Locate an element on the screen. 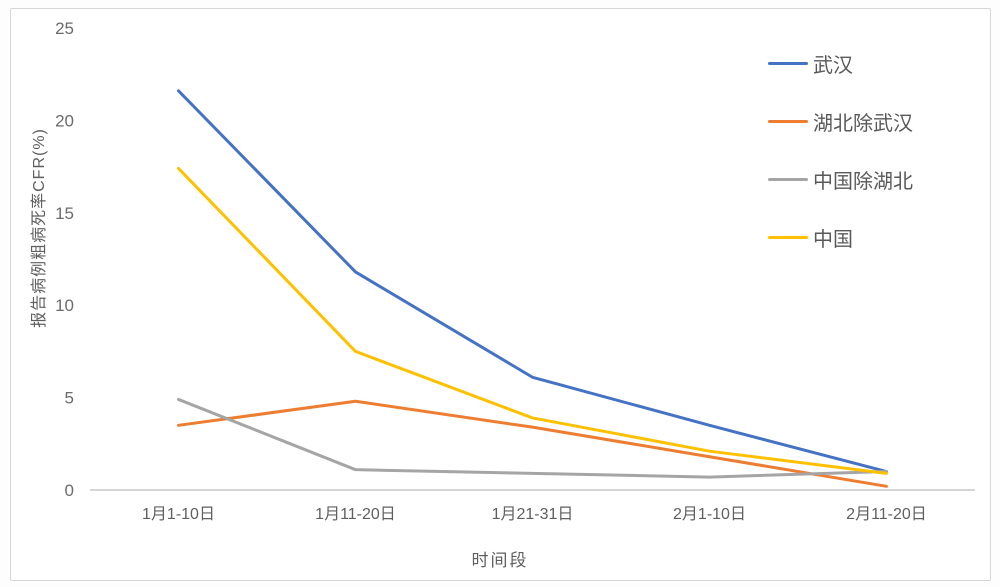 This screenshot has height=587, width=1000. y-tick-label: 20 is located at coordinates (64, 120).